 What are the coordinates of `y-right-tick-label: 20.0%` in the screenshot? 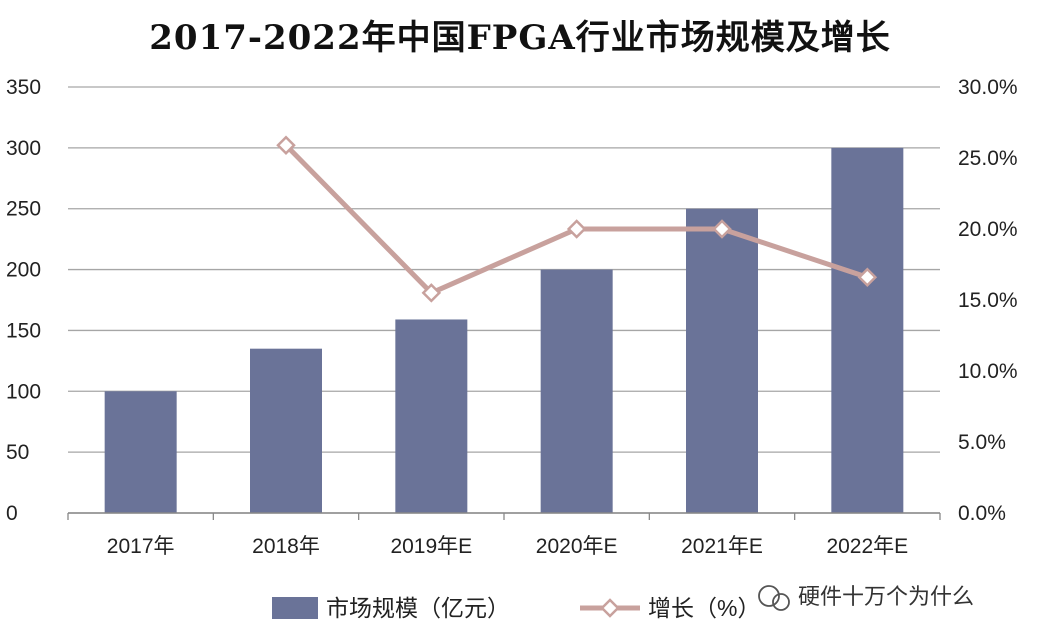 It's located at (988, 229).